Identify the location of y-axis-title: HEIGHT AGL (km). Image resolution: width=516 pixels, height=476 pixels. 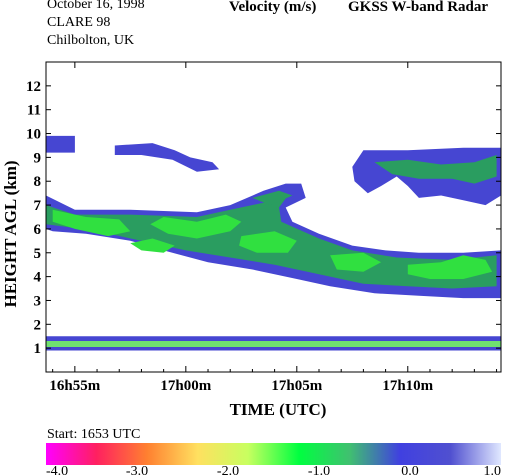
(10, 233).